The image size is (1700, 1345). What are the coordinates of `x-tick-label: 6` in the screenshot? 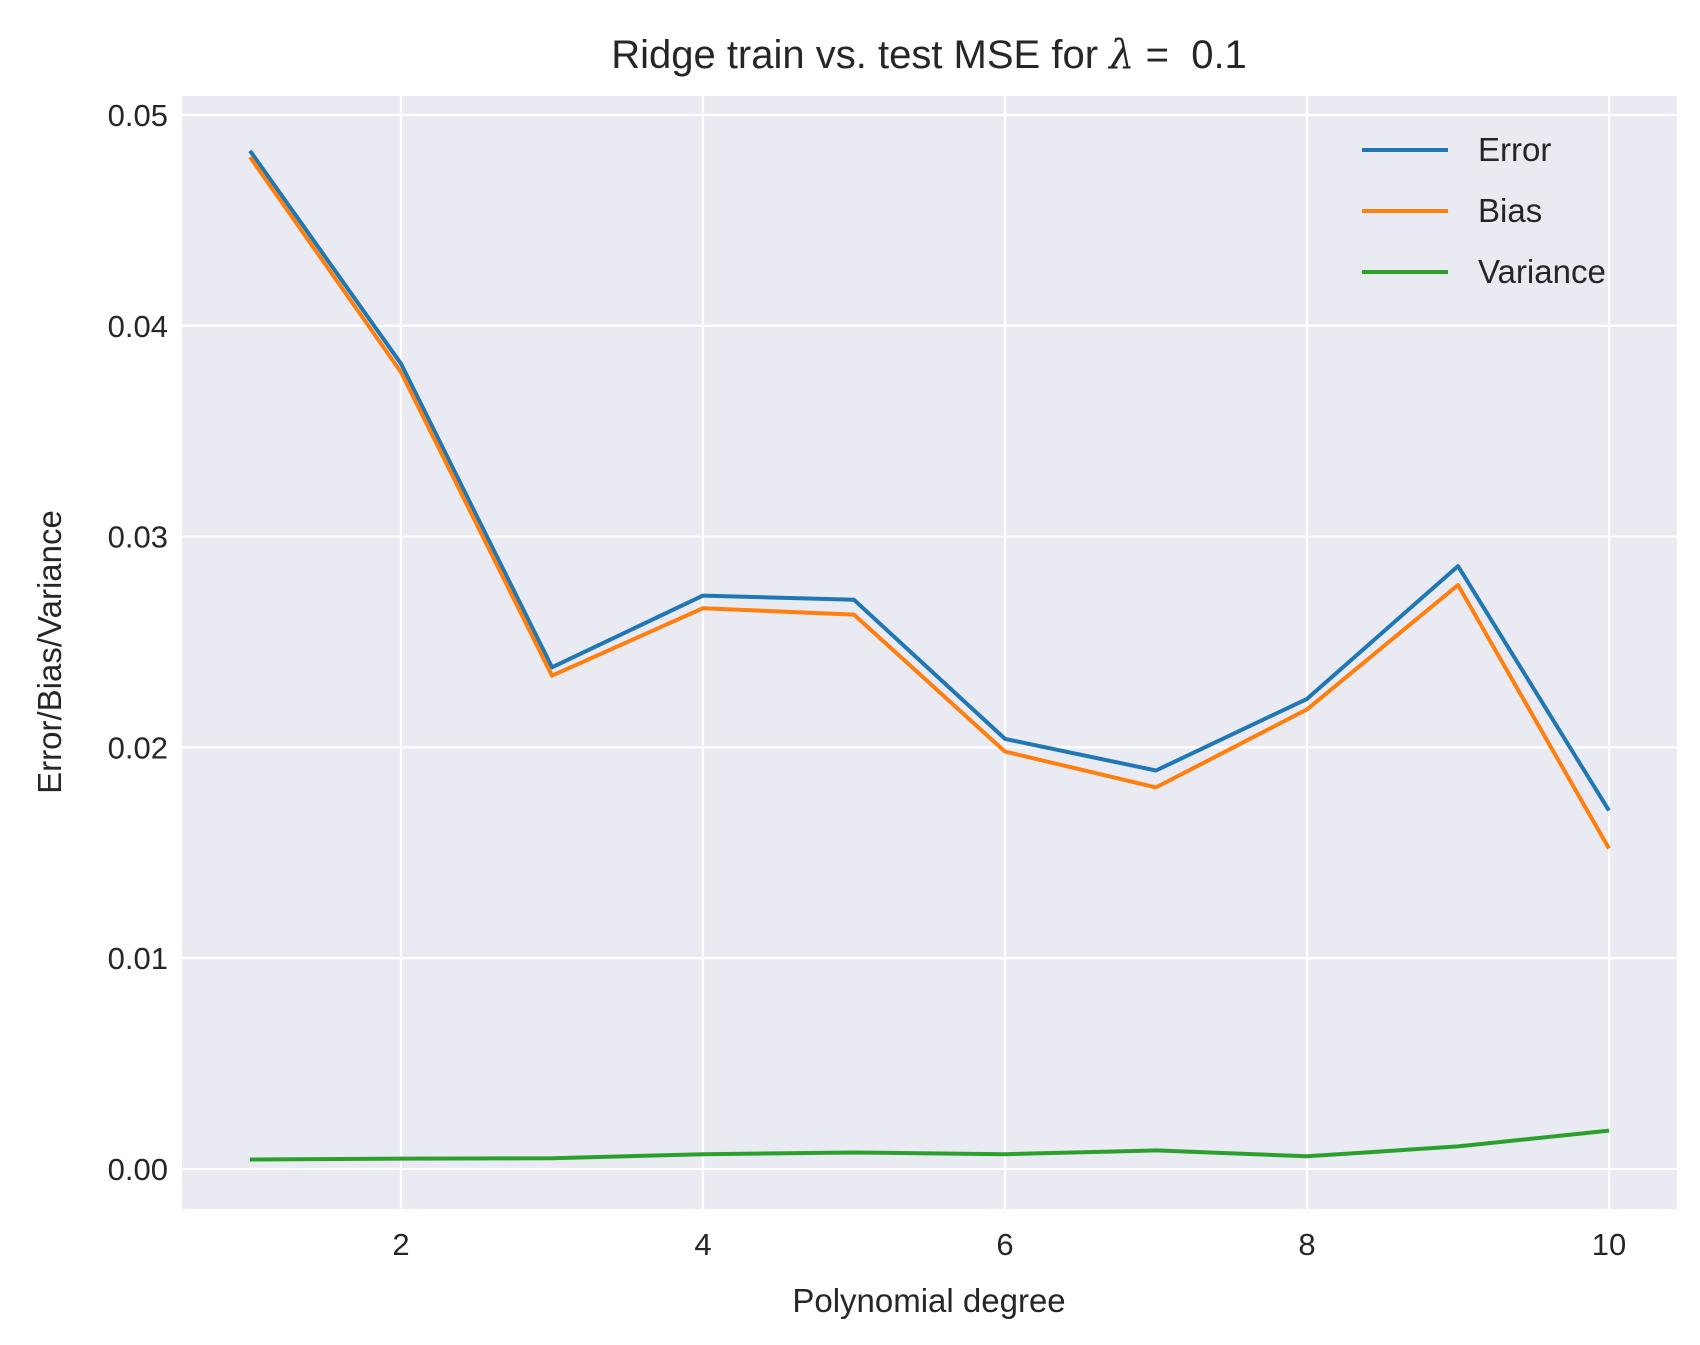 It's located at (1004, 1244).